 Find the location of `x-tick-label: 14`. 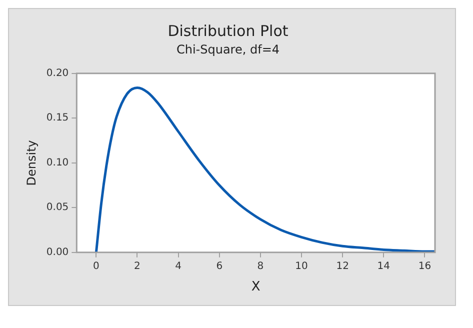

x-tick-label: 14 is located at coordinates (383, 266).